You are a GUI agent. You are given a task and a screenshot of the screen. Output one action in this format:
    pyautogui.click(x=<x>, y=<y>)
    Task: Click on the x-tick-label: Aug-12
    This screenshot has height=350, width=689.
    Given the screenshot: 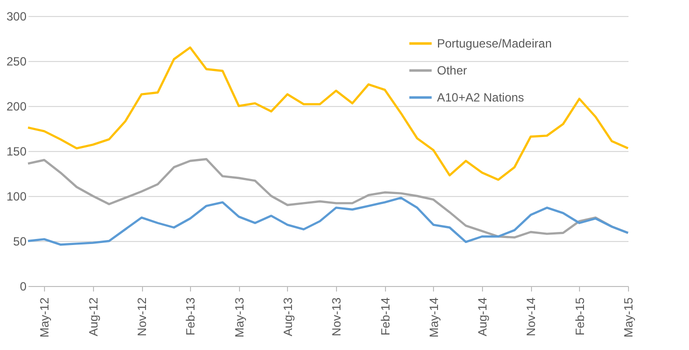 What is the action you would take?
    pyautogui.click(x=93, y=316)
    